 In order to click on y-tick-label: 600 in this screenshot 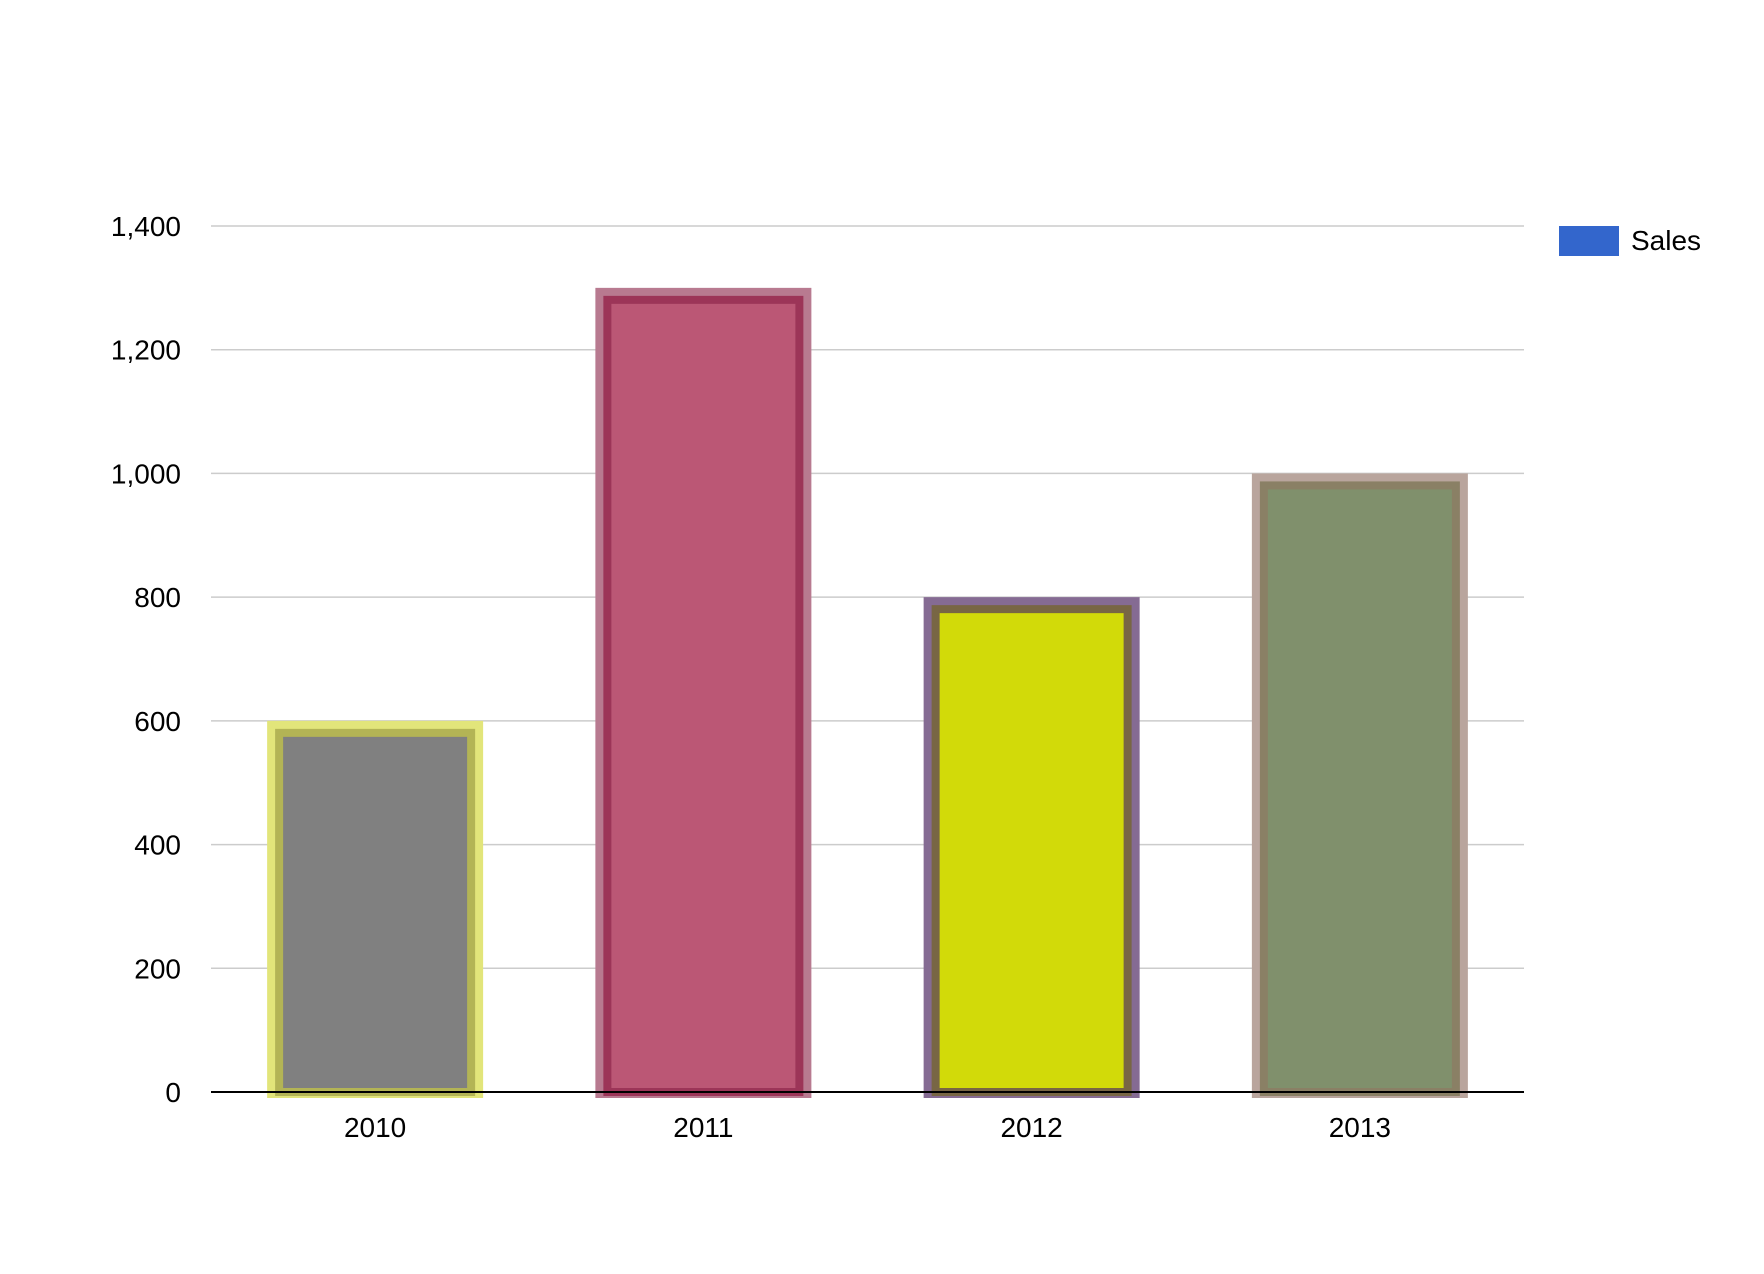, I will do `click(157, 721)`.